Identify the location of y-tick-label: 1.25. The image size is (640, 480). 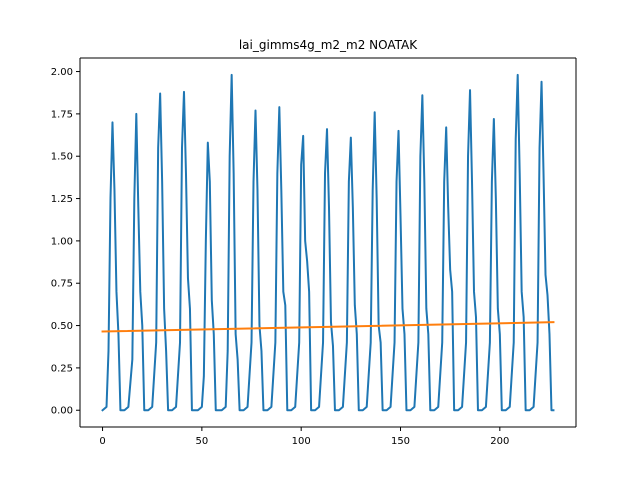
(62, 199).